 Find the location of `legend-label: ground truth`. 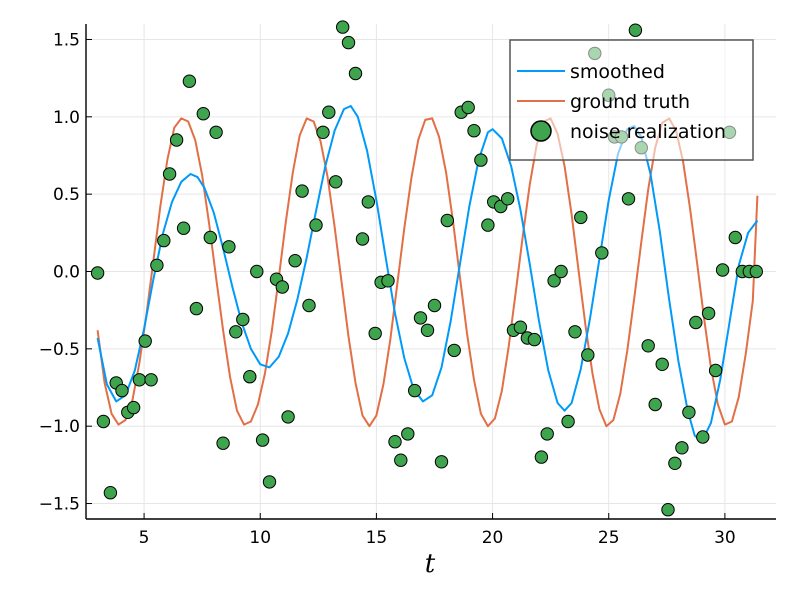

legend-label: ground truth is located at coordinates (630, 102).